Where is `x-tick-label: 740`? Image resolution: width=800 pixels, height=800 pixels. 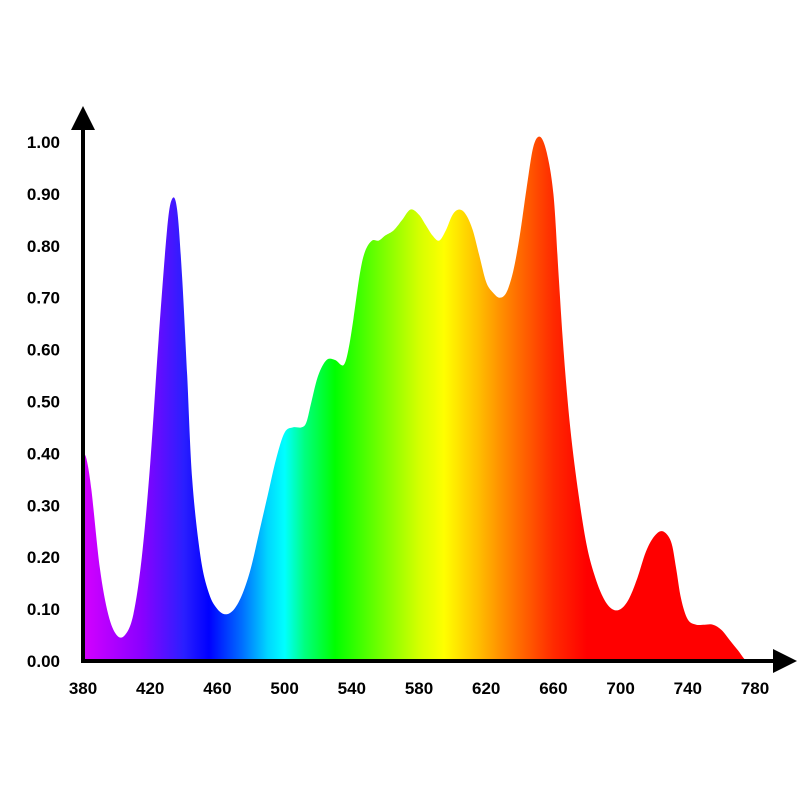
x-tick-label: 740 is located at coordinates (688, 688).